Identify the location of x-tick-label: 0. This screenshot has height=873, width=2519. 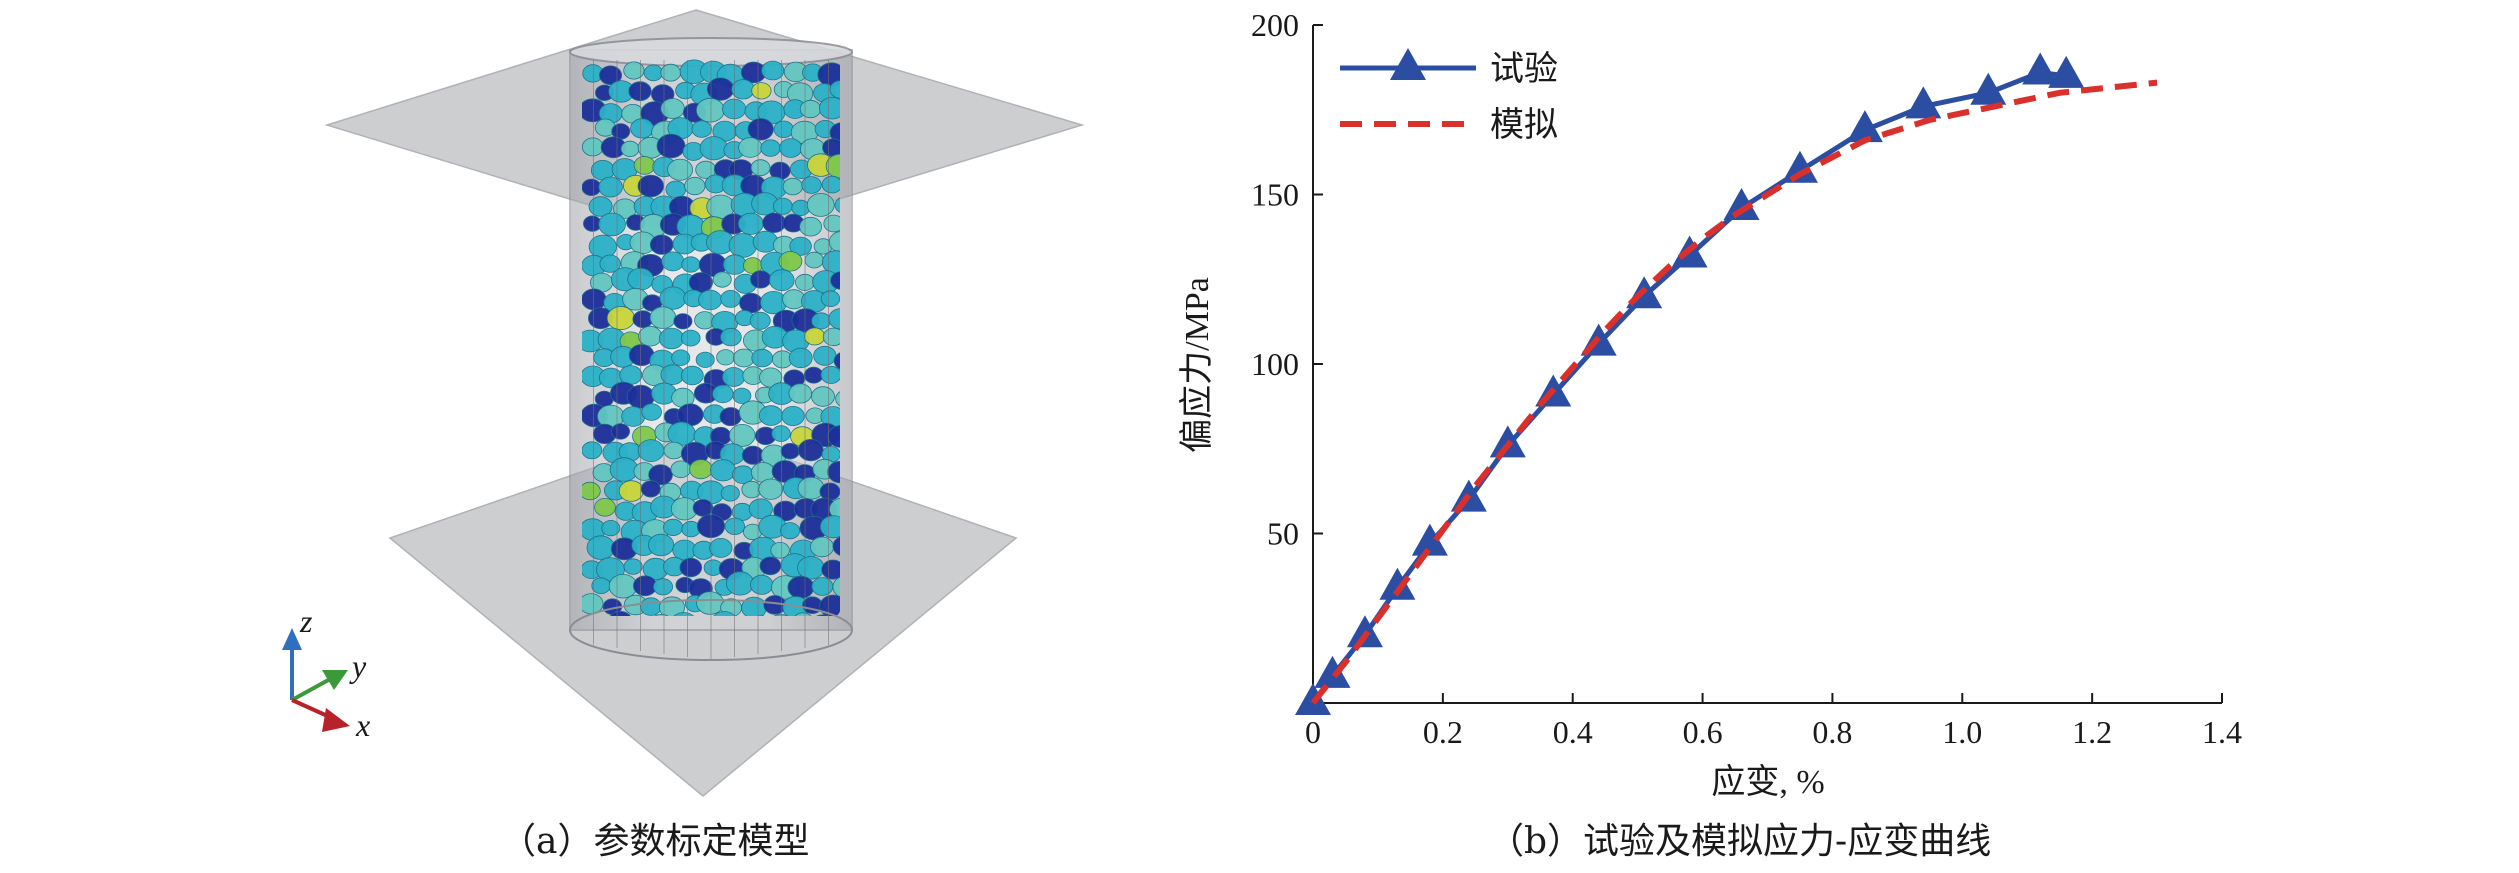
(1313, 732).